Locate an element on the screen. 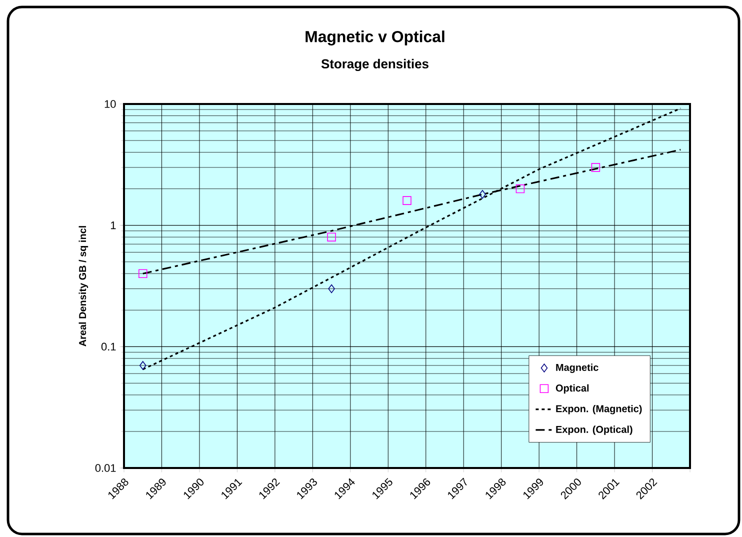 The width and height of the screenshot is (742, 537). y-tick-label: 1 is located at coordinates (113, 226).